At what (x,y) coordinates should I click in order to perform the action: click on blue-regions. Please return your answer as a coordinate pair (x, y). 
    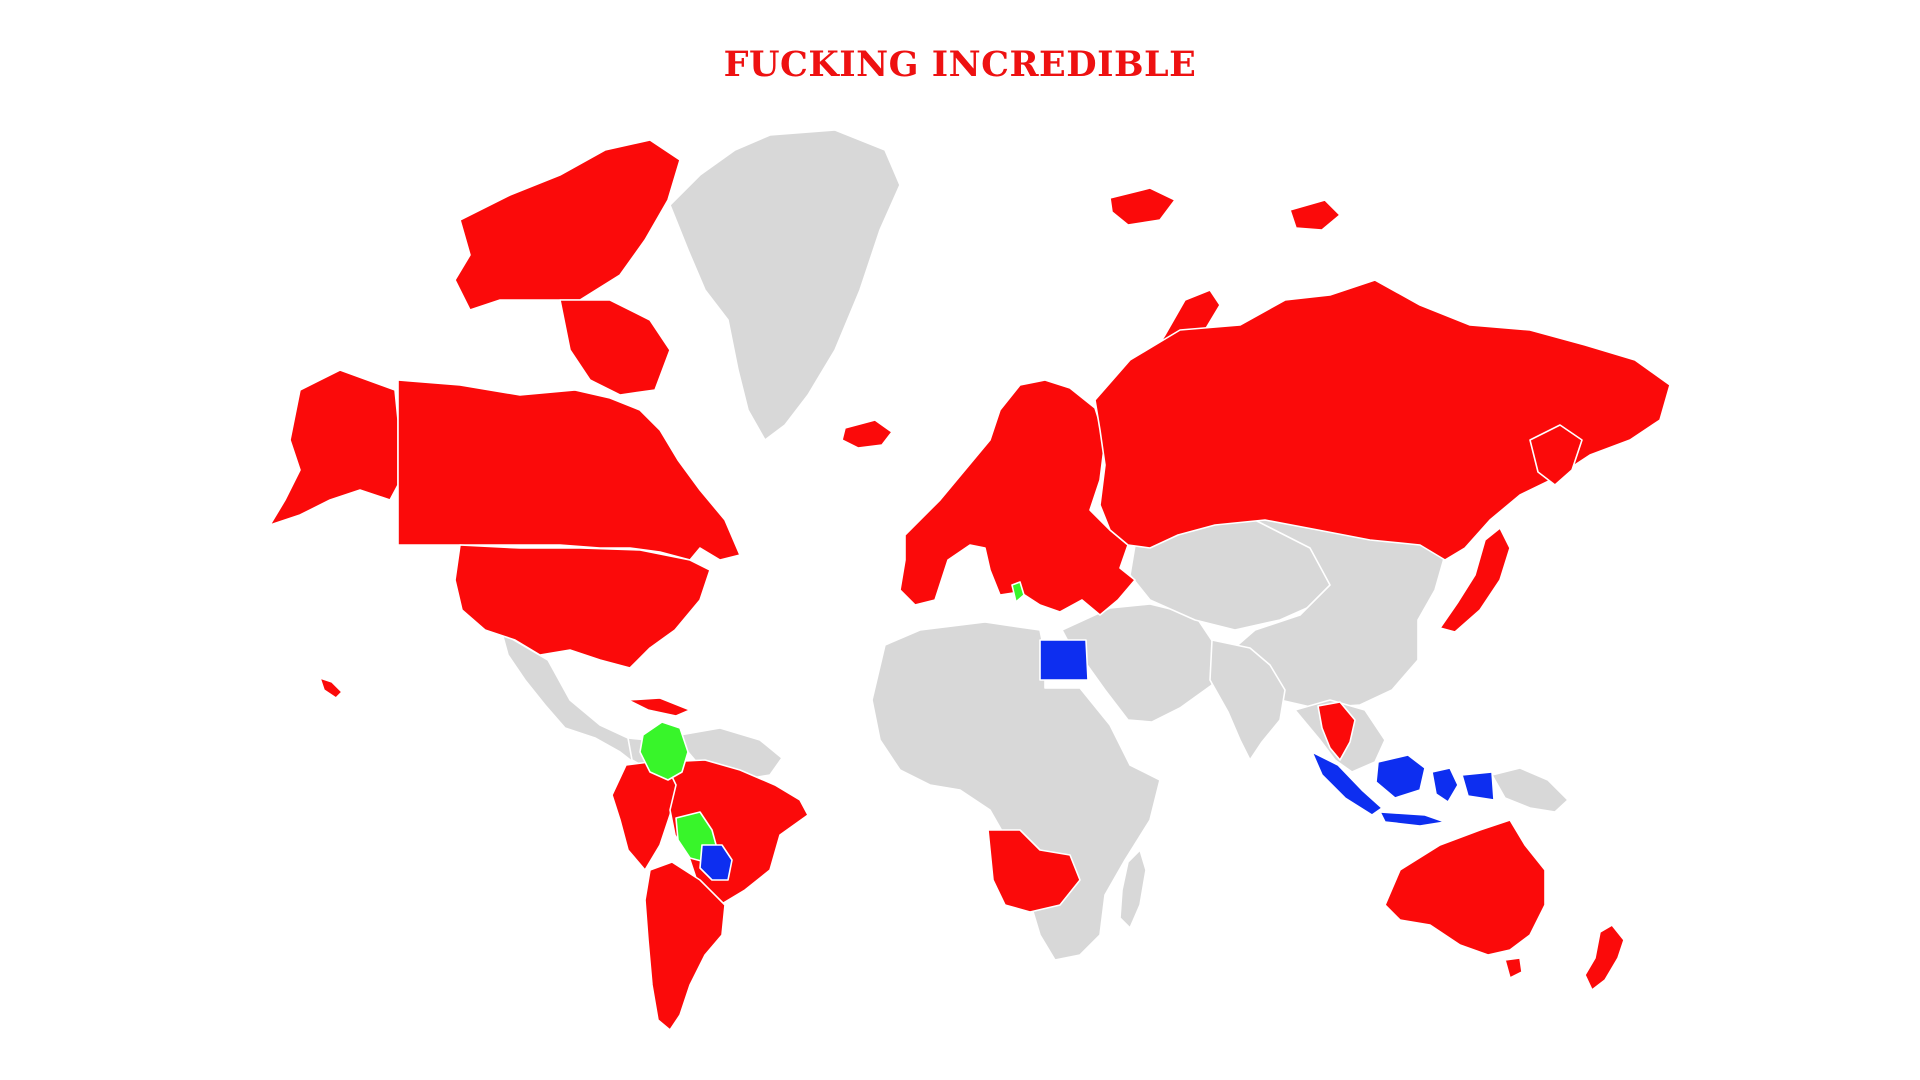
    Looking at the image, I should click on (1097, 760).